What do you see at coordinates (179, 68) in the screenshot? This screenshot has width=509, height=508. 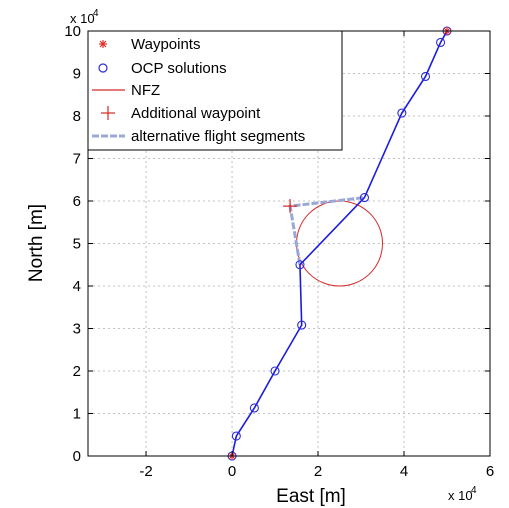 I see `legend-label-ocp-solutions: OCP solutions` at bounding box center [179, 68].